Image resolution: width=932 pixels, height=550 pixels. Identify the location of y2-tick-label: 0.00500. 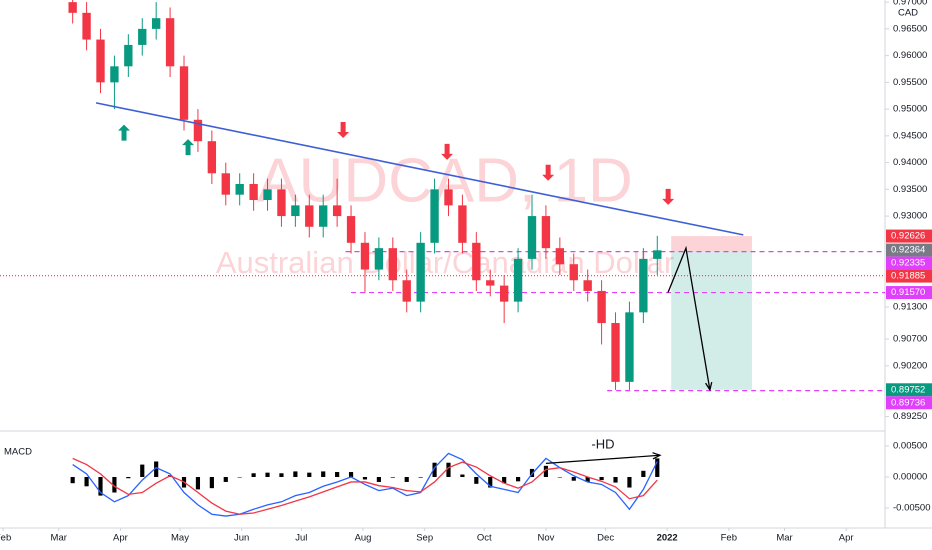
(910, 445).